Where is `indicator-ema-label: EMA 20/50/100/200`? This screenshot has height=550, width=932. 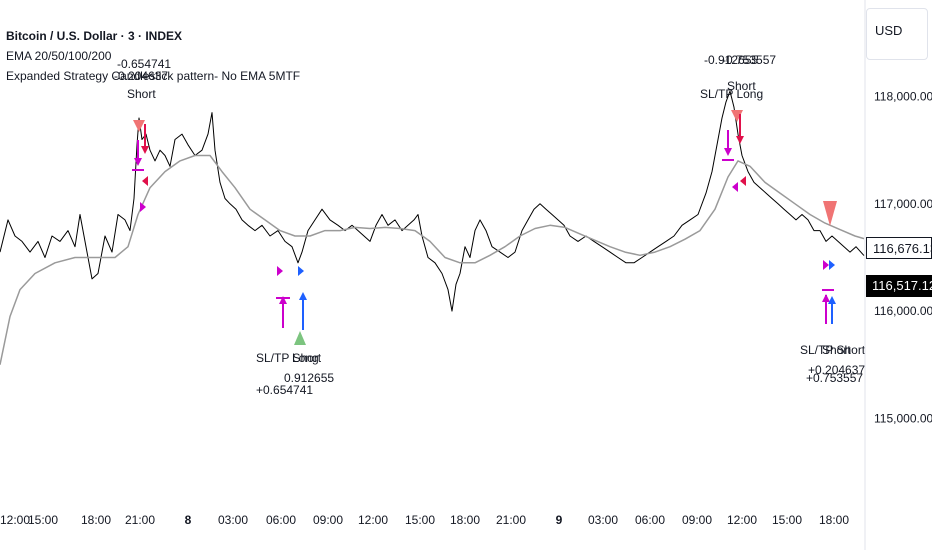
indicator-ema-label: EMA 20/50/100/200 is located at coordinates (59, 56).